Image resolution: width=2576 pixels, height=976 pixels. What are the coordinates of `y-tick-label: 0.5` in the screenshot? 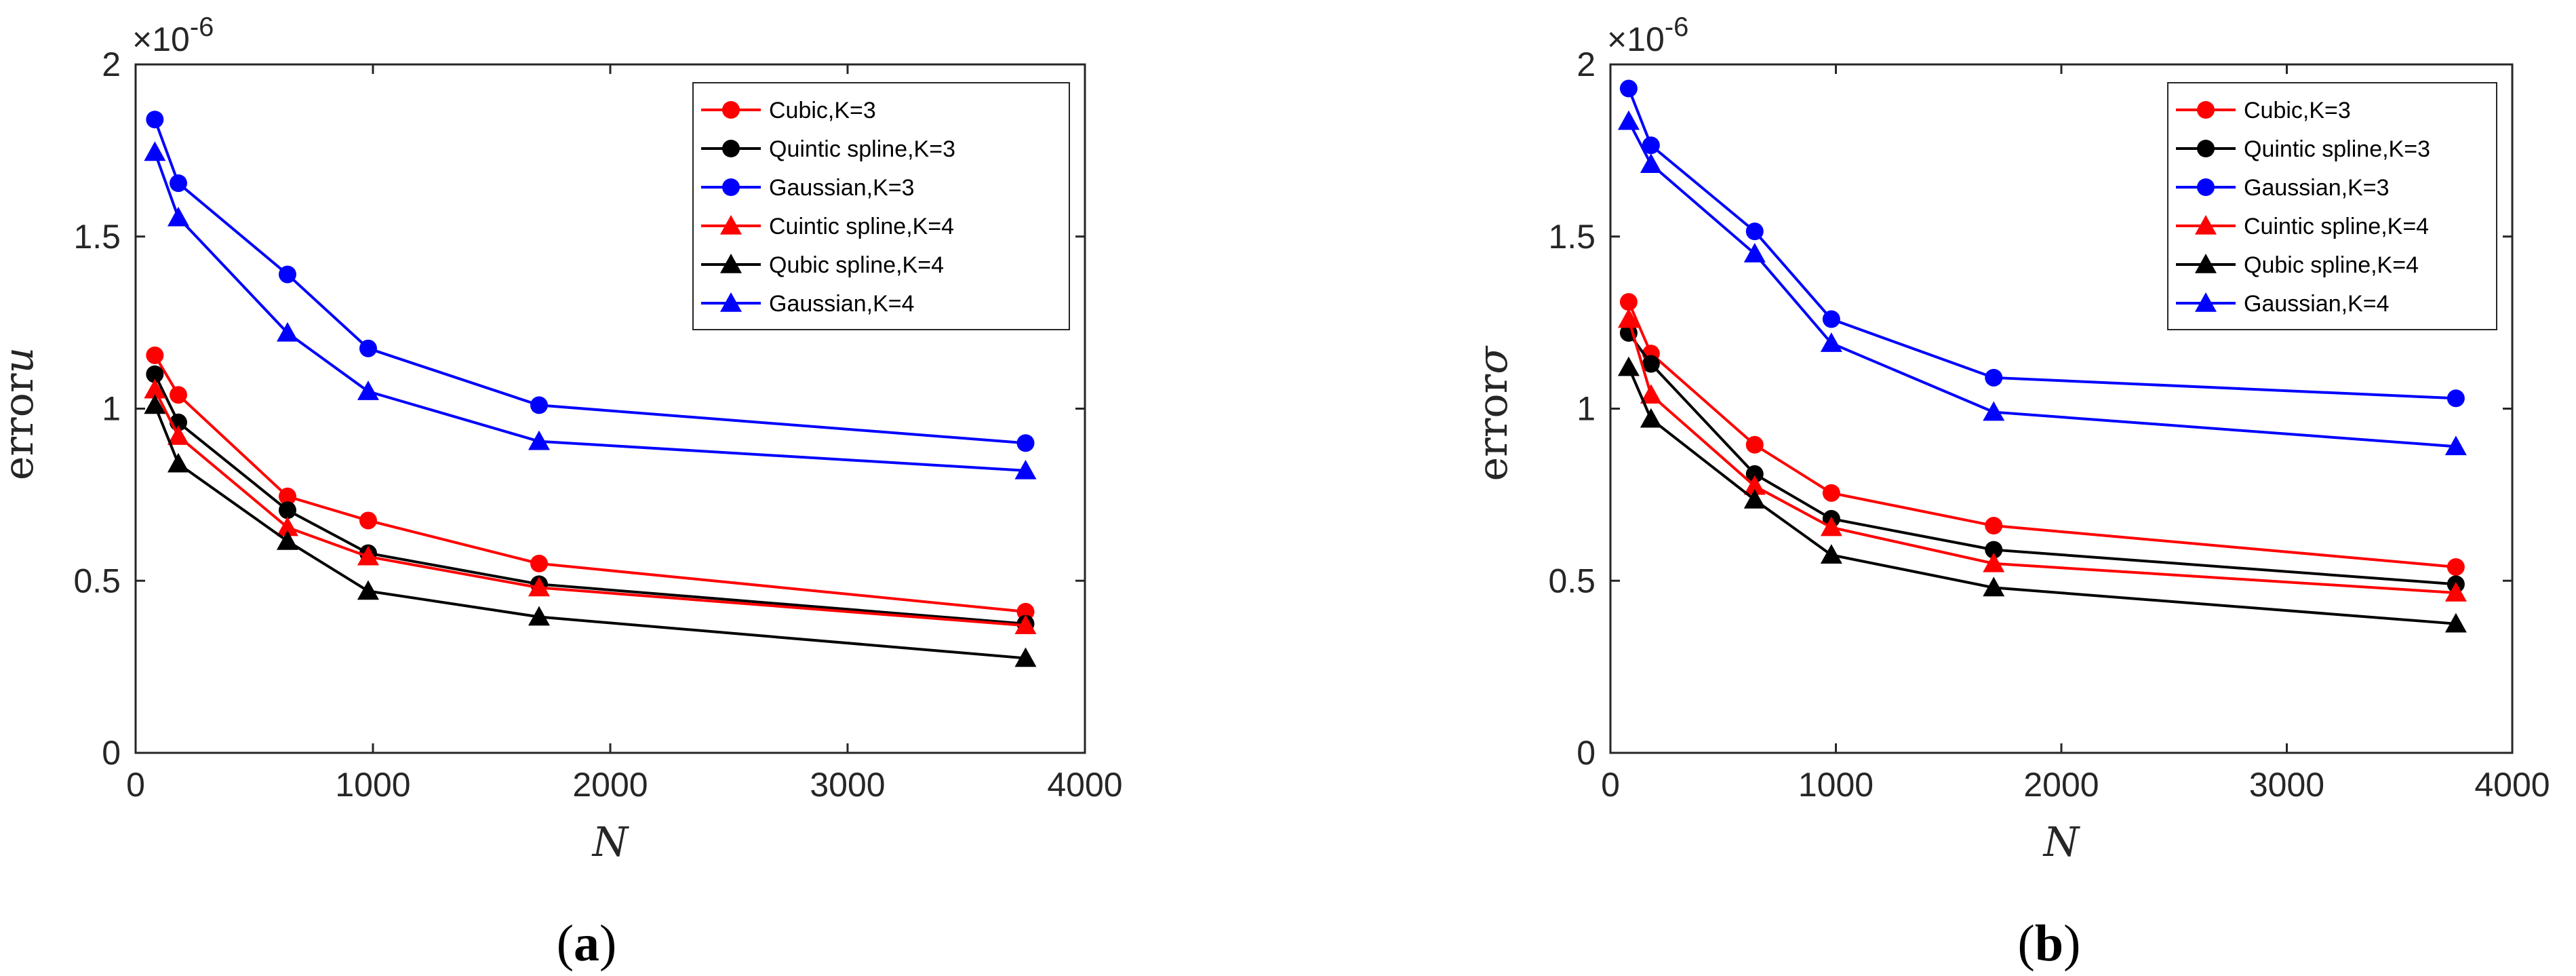 It's located at (1572, 581).